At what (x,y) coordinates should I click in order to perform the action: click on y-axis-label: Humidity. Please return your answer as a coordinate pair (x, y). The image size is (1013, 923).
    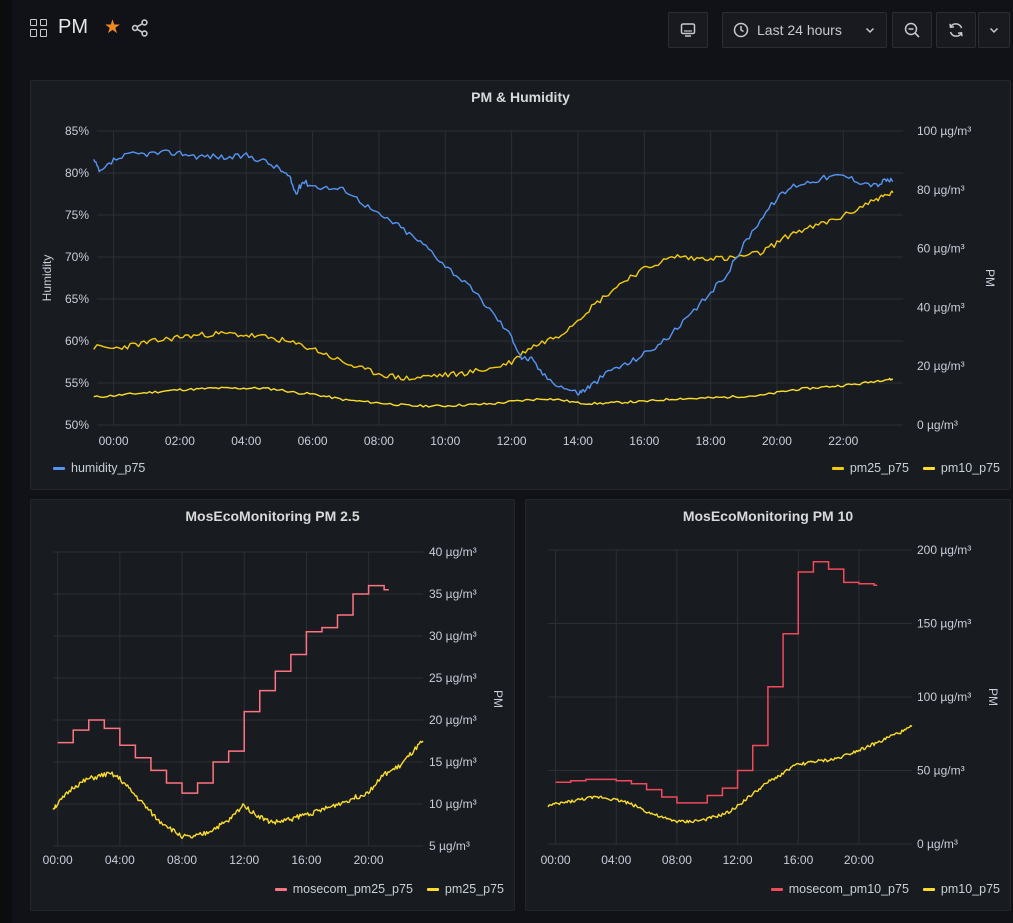
    Looking at the image, I should click on (47, 278).